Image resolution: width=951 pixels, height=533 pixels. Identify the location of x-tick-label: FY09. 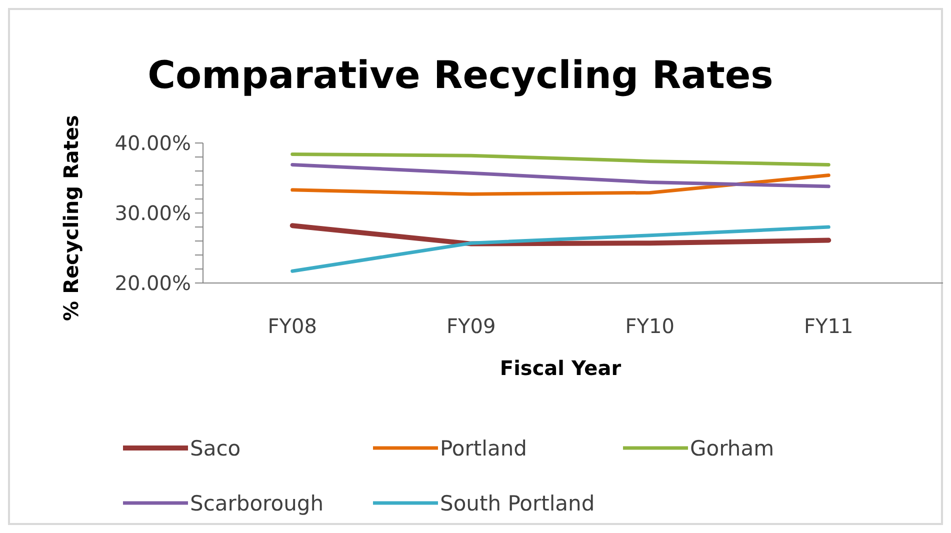
(471, 326).